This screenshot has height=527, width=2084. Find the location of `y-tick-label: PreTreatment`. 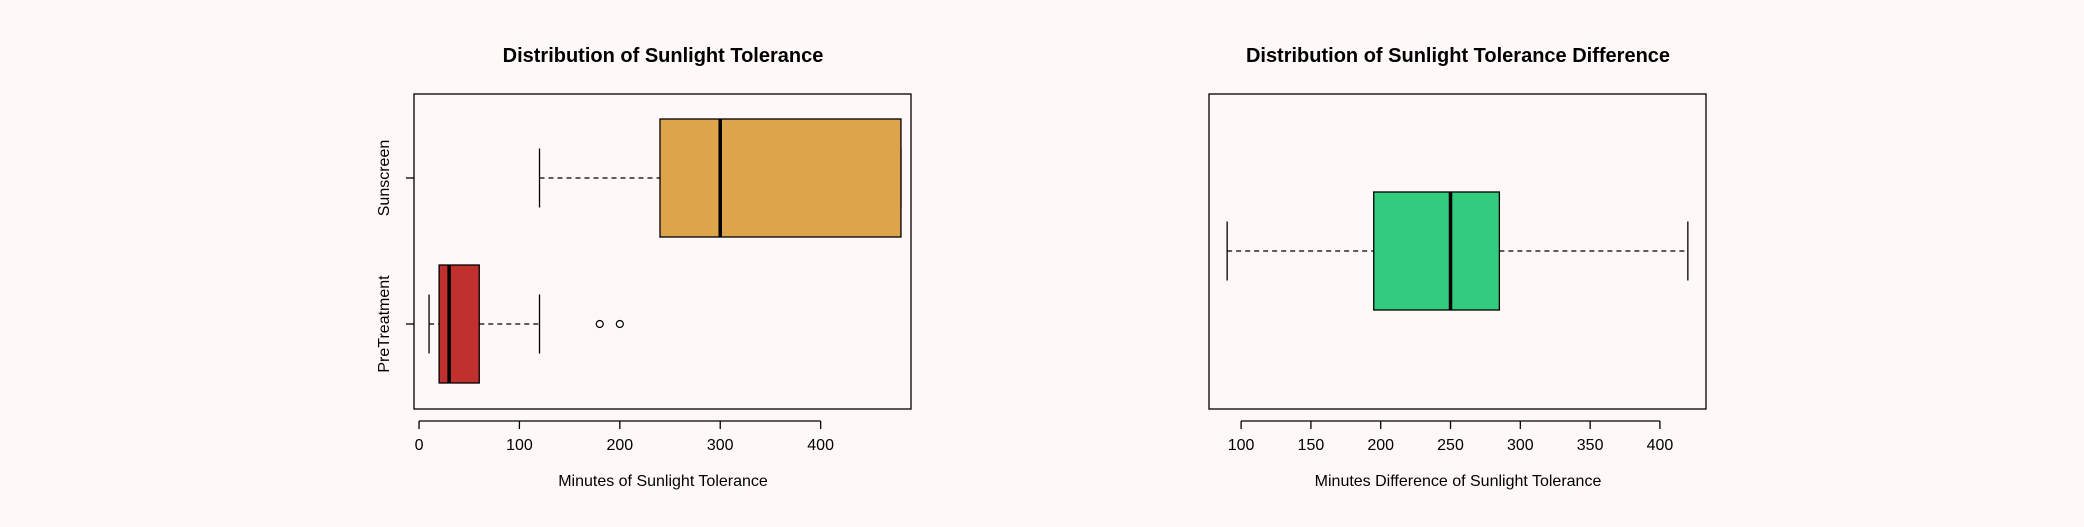

y-tick-label: PreTreatment is located at coordinates (384, 324).